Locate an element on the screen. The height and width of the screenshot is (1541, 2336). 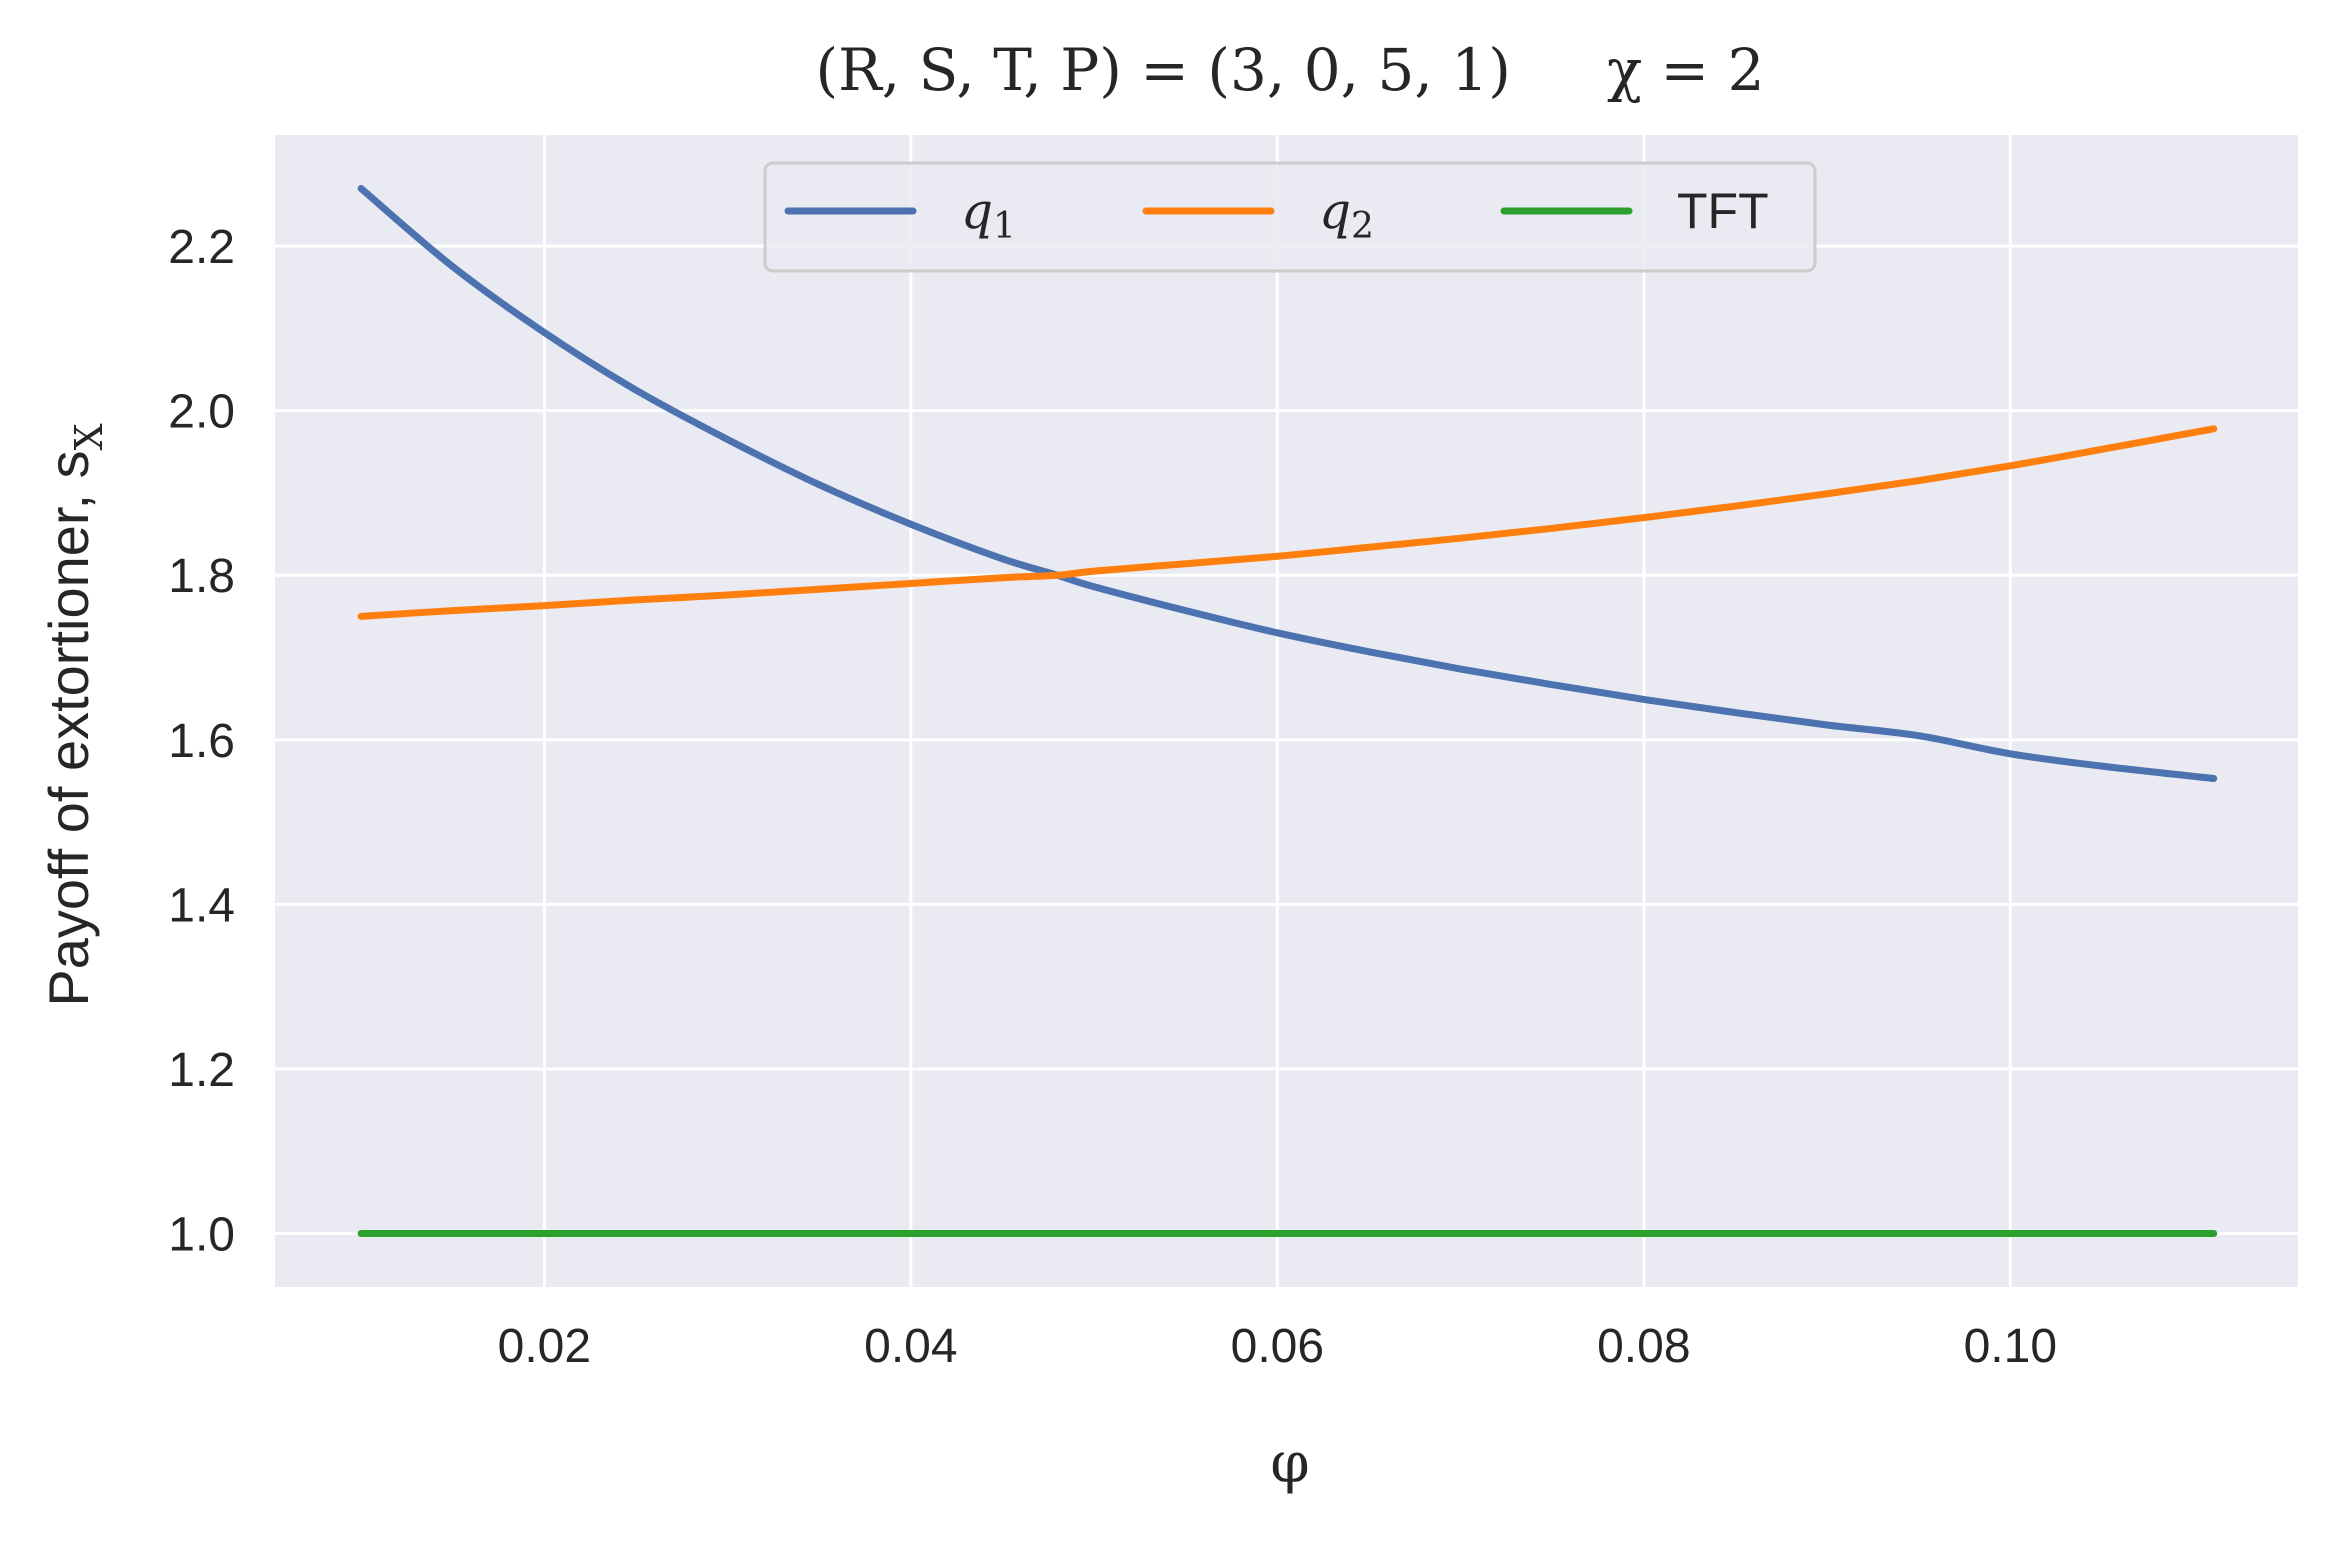
y-tick-labels: 1.0 1.2 1.4 1.6 1.8 2.0 2.2 is located at coordinates (201, 741).